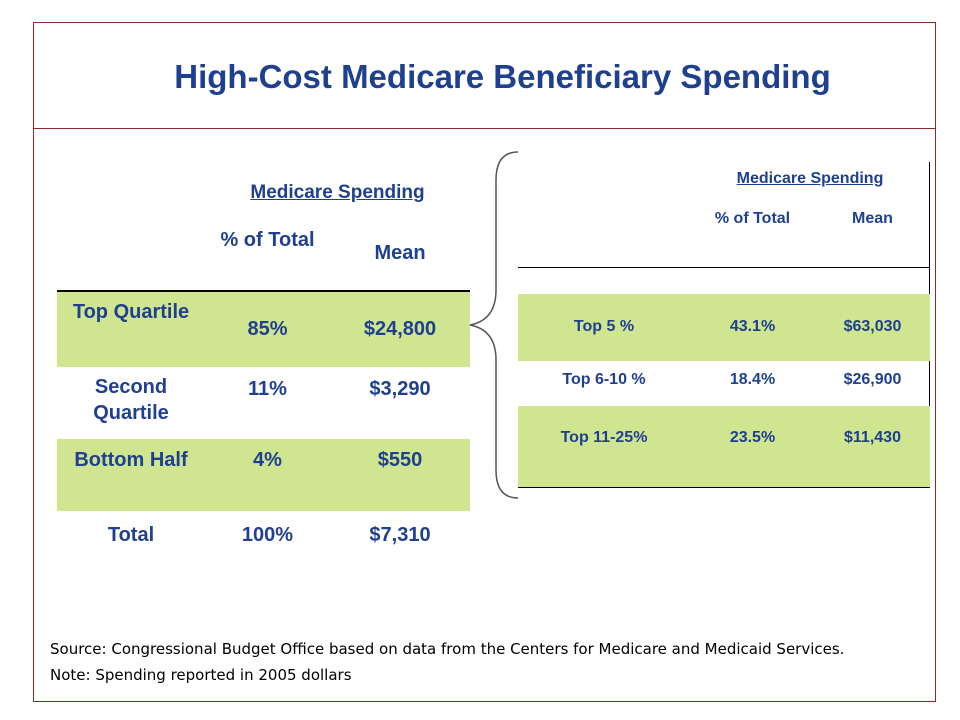  Describe the element at coordinates (267, 535) in the screenshot. I see `row-pct: 100%` at that location.